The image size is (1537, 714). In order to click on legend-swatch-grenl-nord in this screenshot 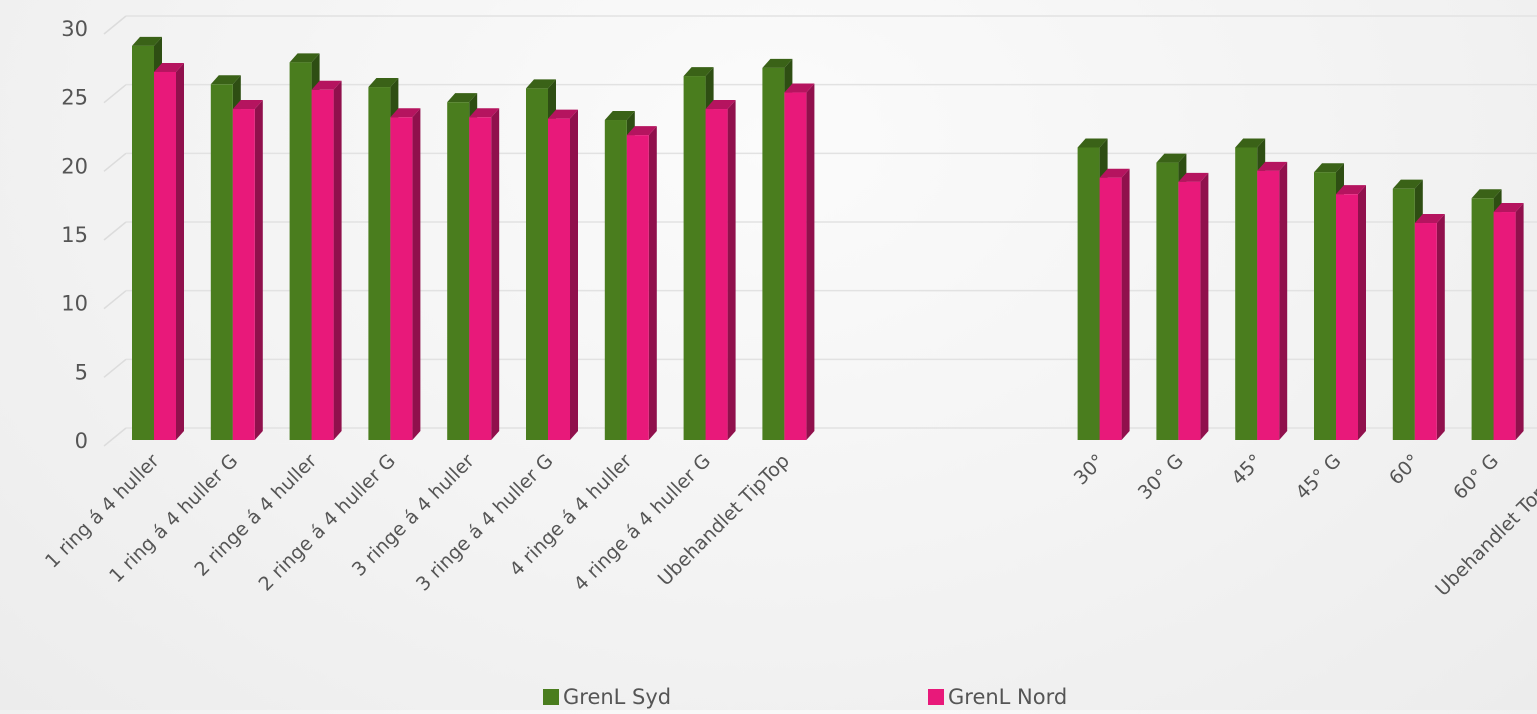, I will do `click(936, 697)`.